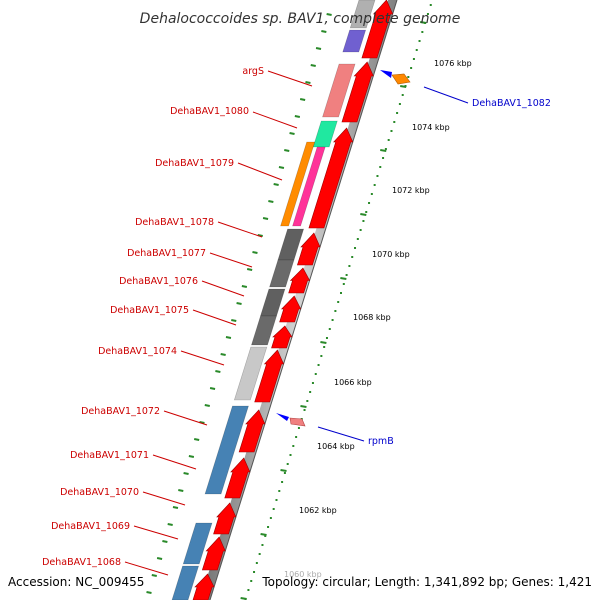 The image size is (600, 600). I want to click on feature-bar-dehabav1-1079-orange, so click(298, 184).